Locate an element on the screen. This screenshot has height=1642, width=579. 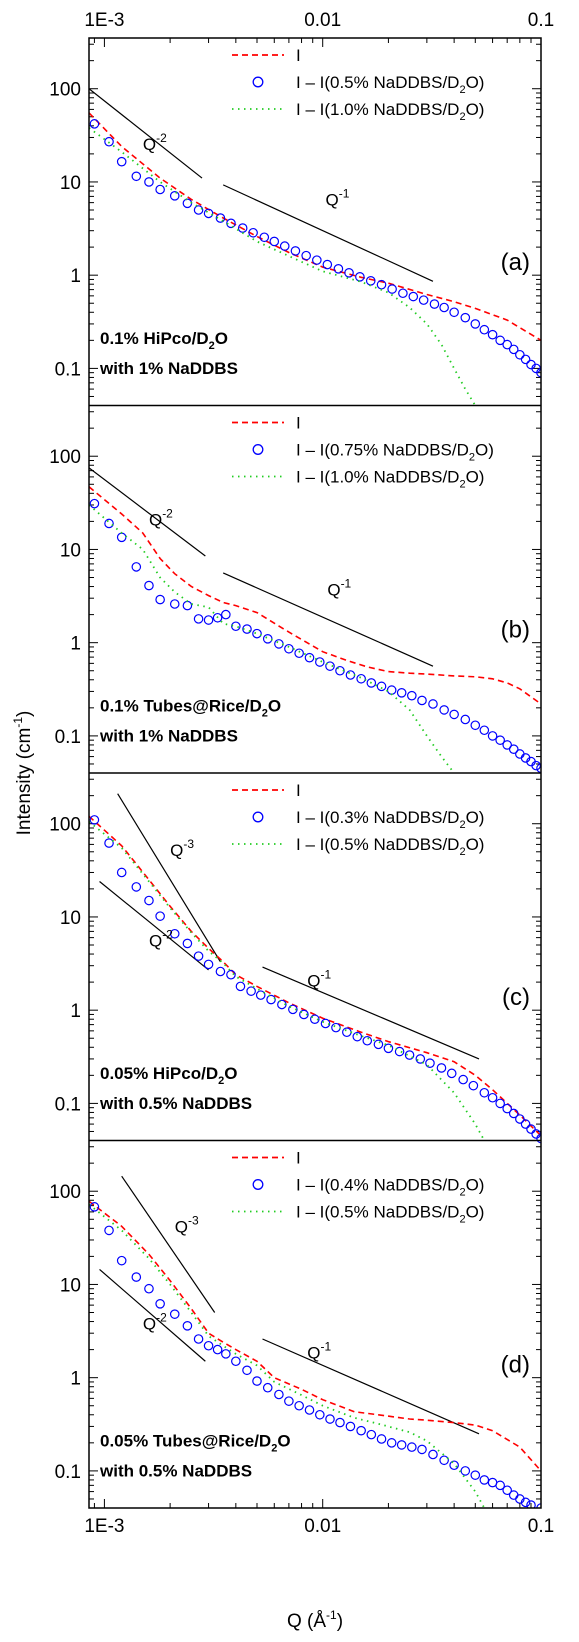
legend-label: I – I(1.0% NaDDBS/D2O) is located at coordinates (390, 111).